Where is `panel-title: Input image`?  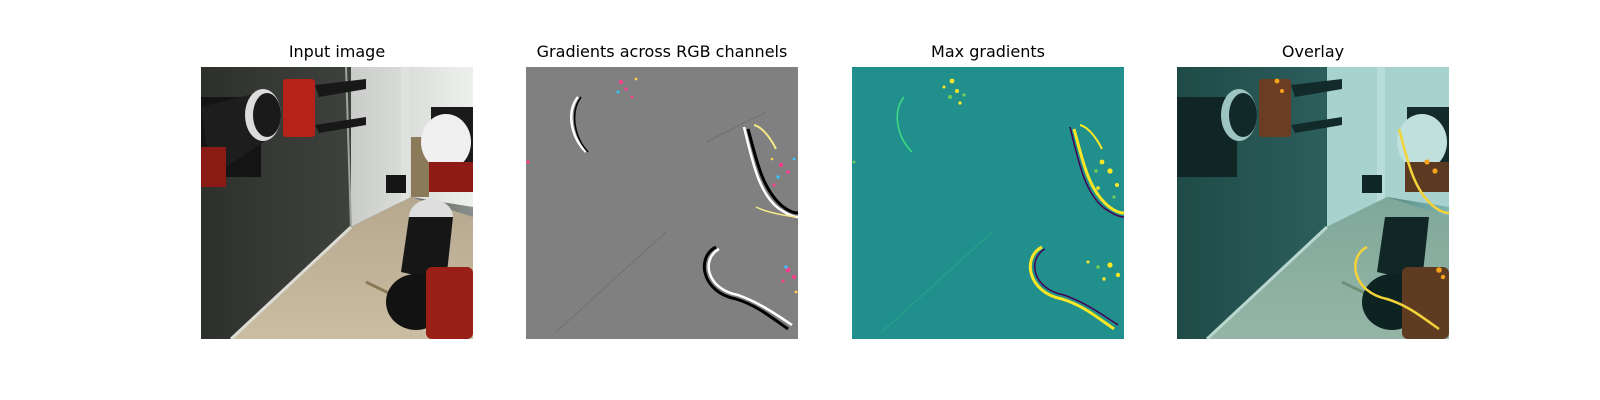 panel-title: Input image is located at coordinates (337, 51).